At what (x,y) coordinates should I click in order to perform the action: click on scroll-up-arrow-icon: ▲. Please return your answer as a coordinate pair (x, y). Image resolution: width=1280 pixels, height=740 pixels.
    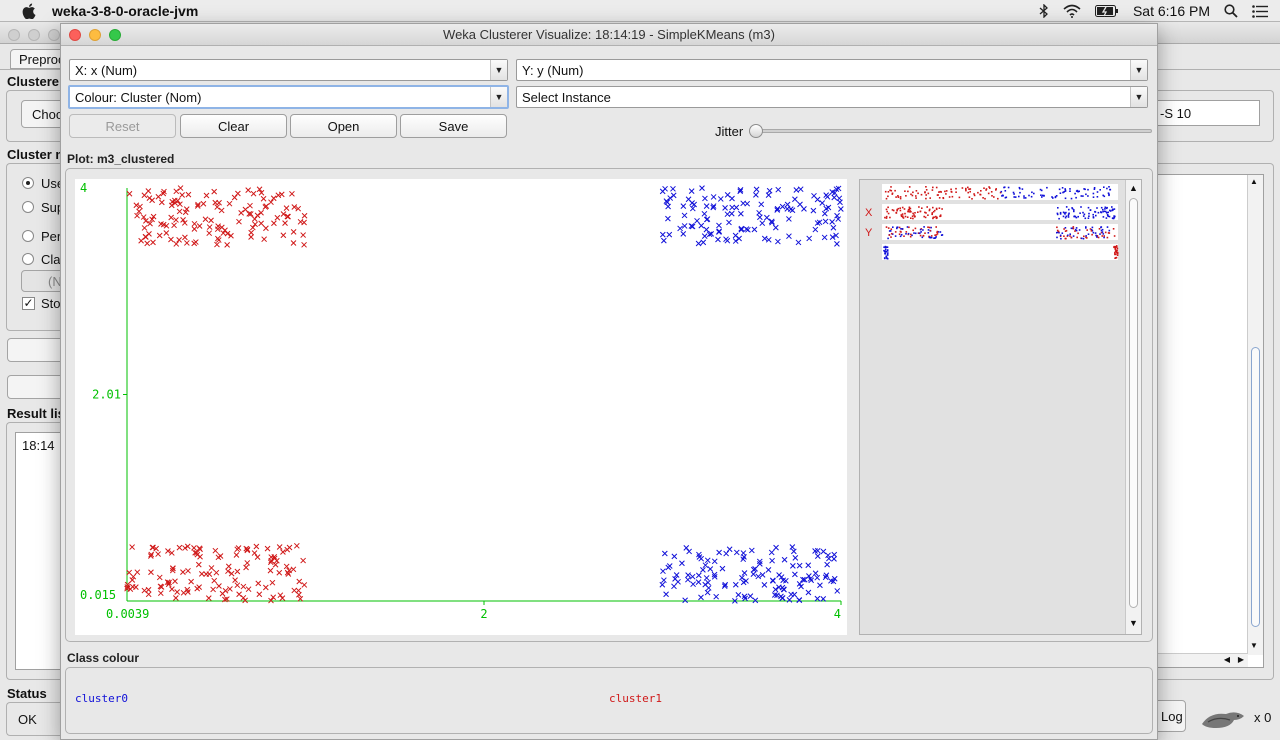
    Looking at the image, I should click on (1254, 181).